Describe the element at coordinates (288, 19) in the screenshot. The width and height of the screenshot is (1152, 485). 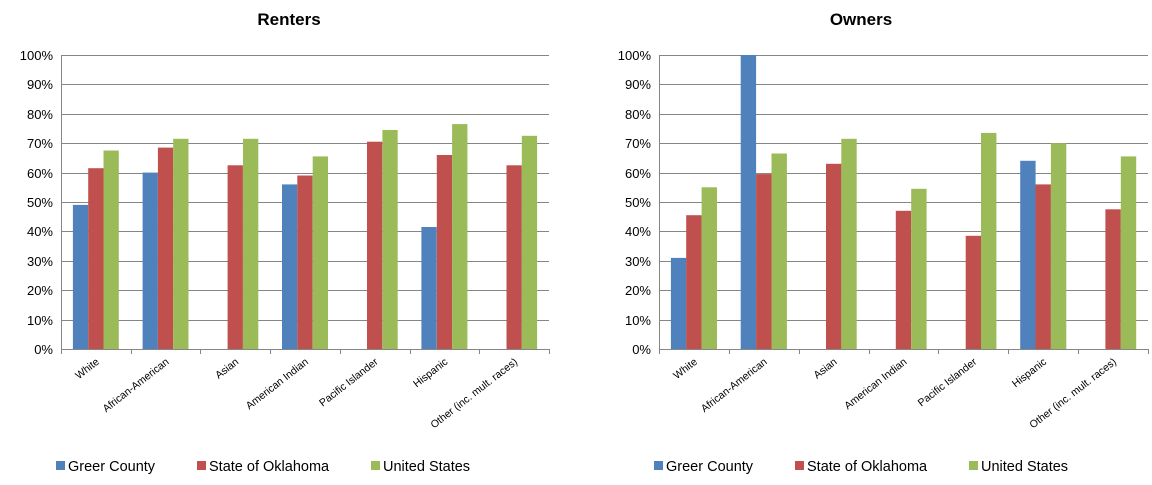
I see `chart-title: Renters` at that location.